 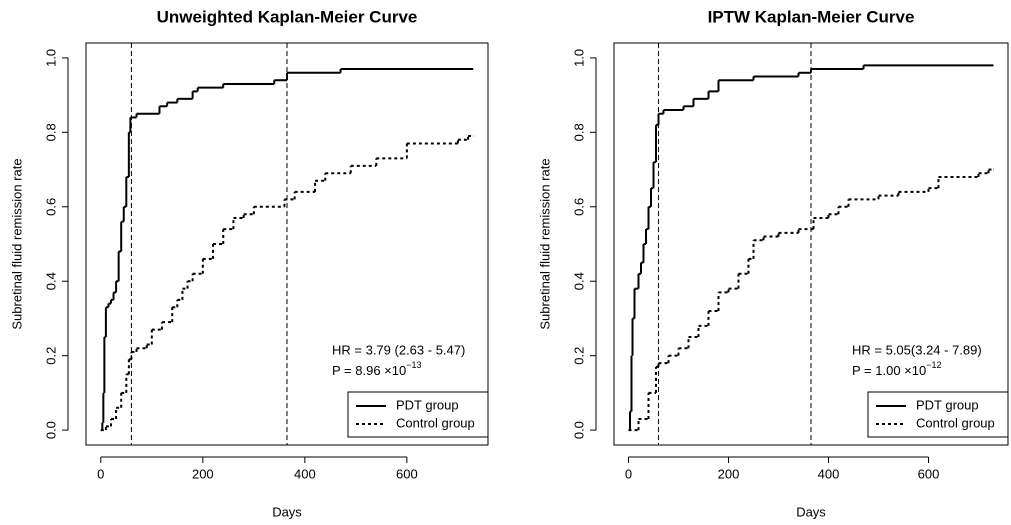 I want to click on p-value-text: P = 8.96 ×10, so click(x=369, y=370).